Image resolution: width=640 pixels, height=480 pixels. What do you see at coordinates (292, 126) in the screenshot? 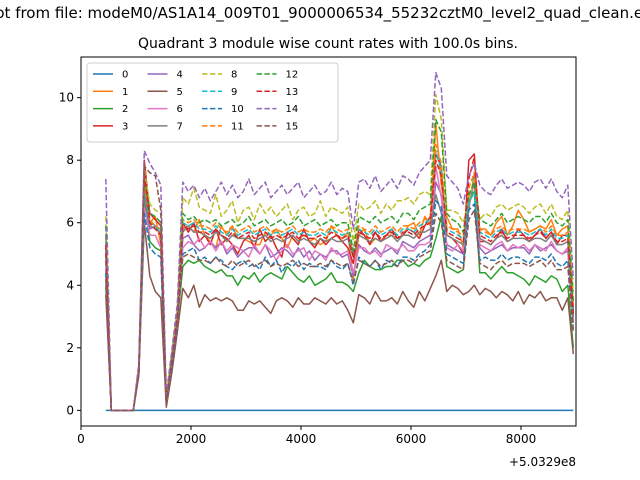
I see `legend-label: 15` at bounding box center [292, 126].